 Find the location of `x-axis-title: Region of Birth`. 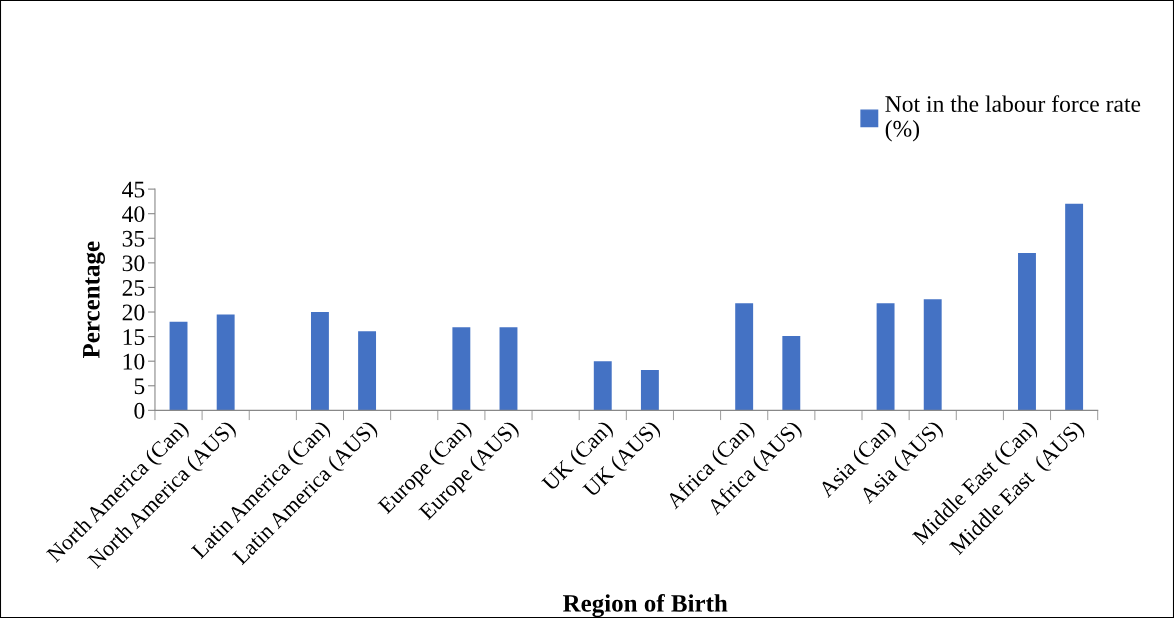

x-axis-title: Region of Birth is located at coordinates (645, 605).